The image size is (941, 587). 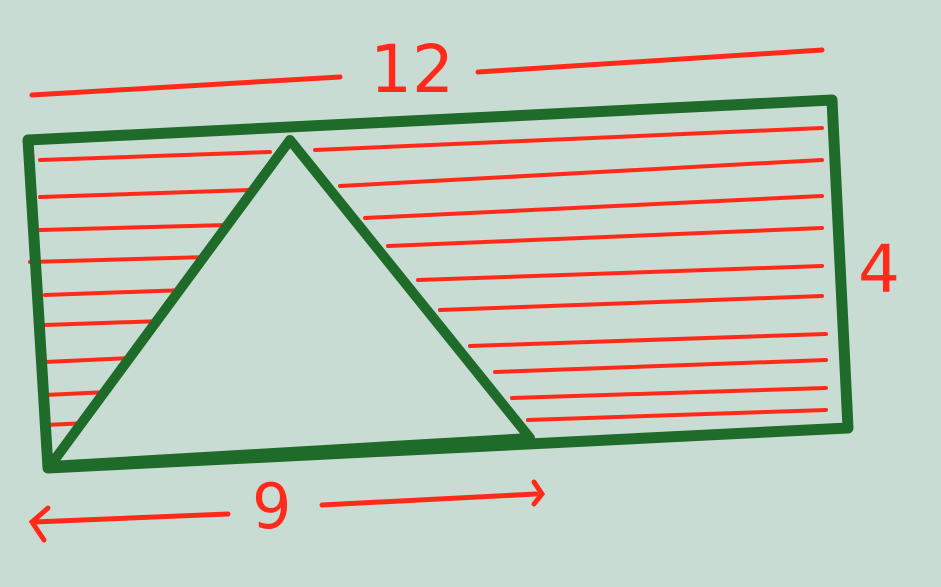 I want to click on top-dimension-line-right, so click(x=650, y=61).